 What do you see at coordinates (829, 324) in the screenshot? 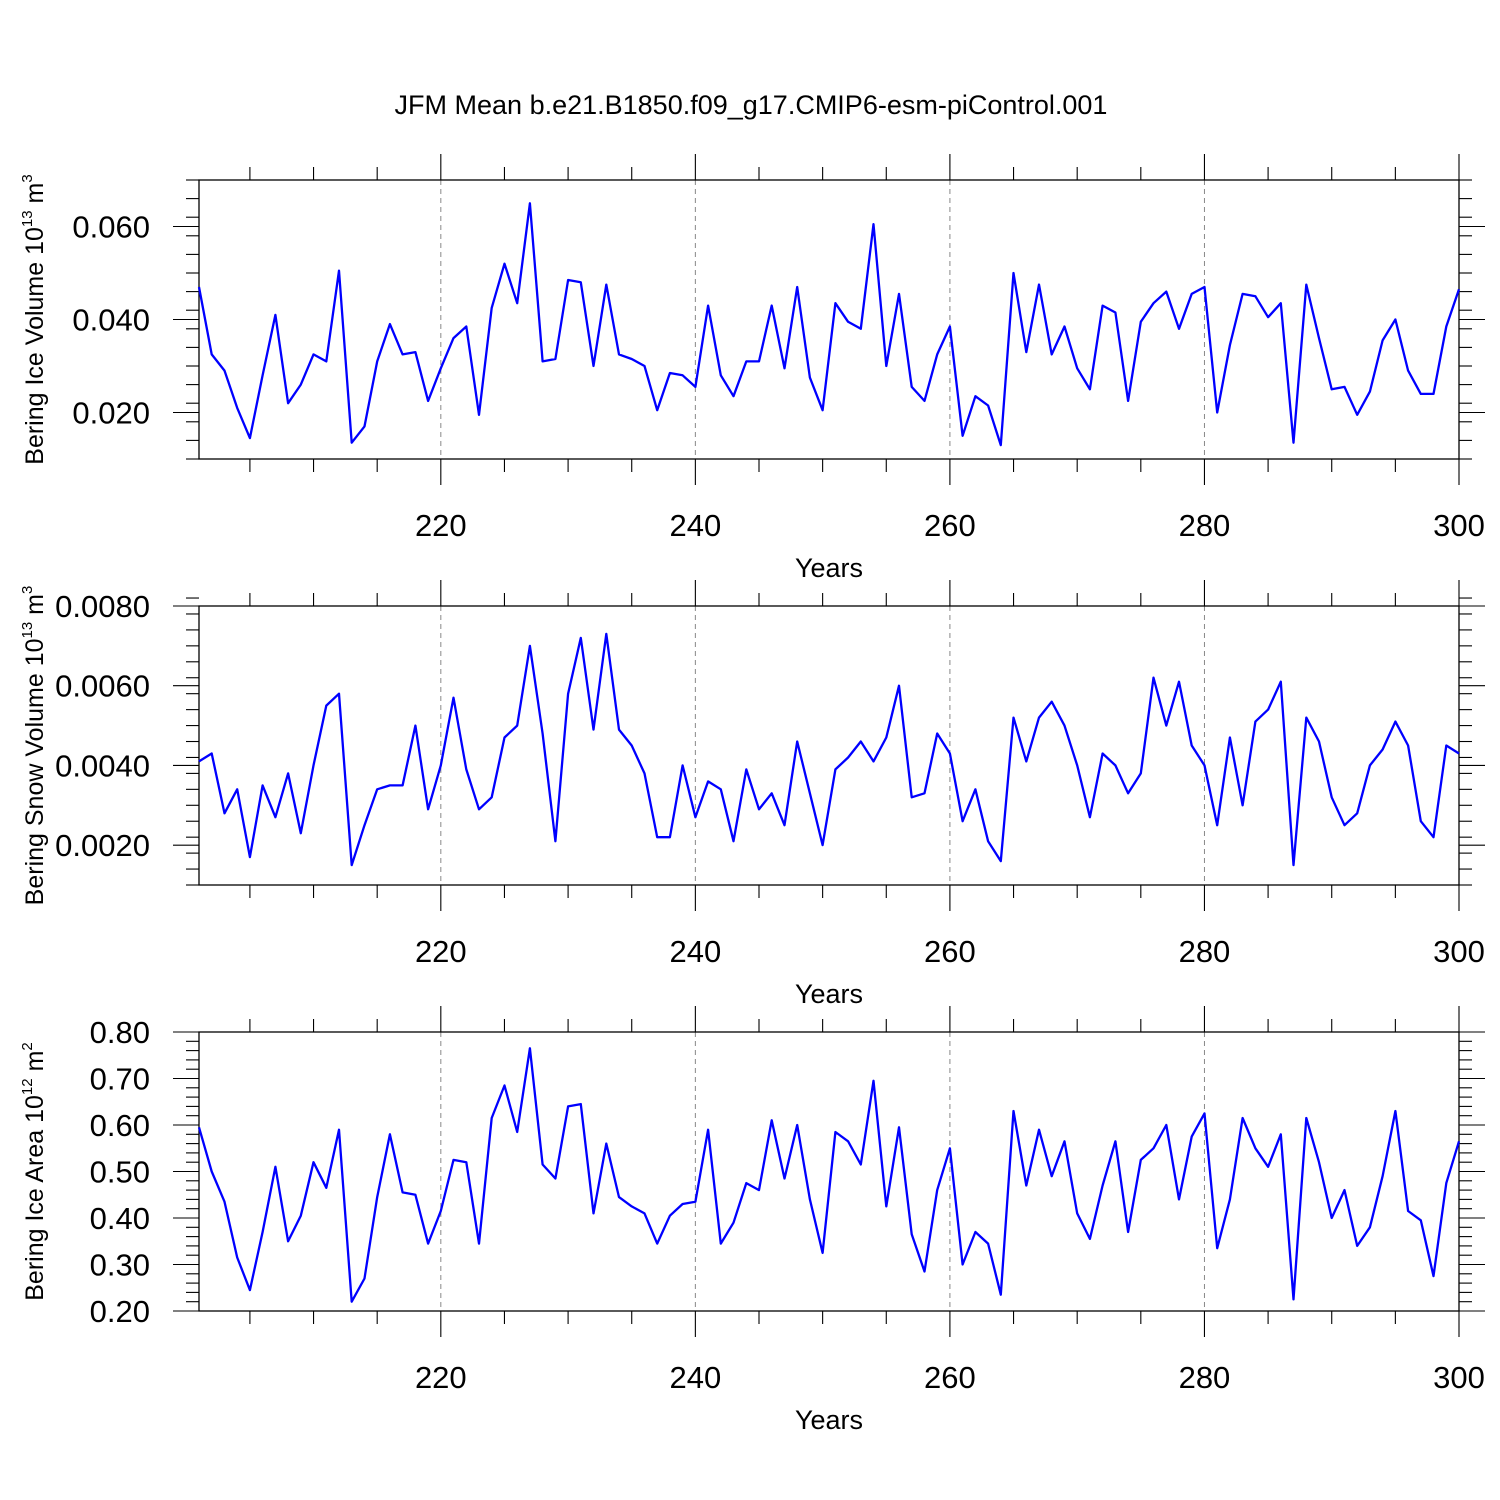
I see `series-line-ice-volume` at bounding box center [829, 324].